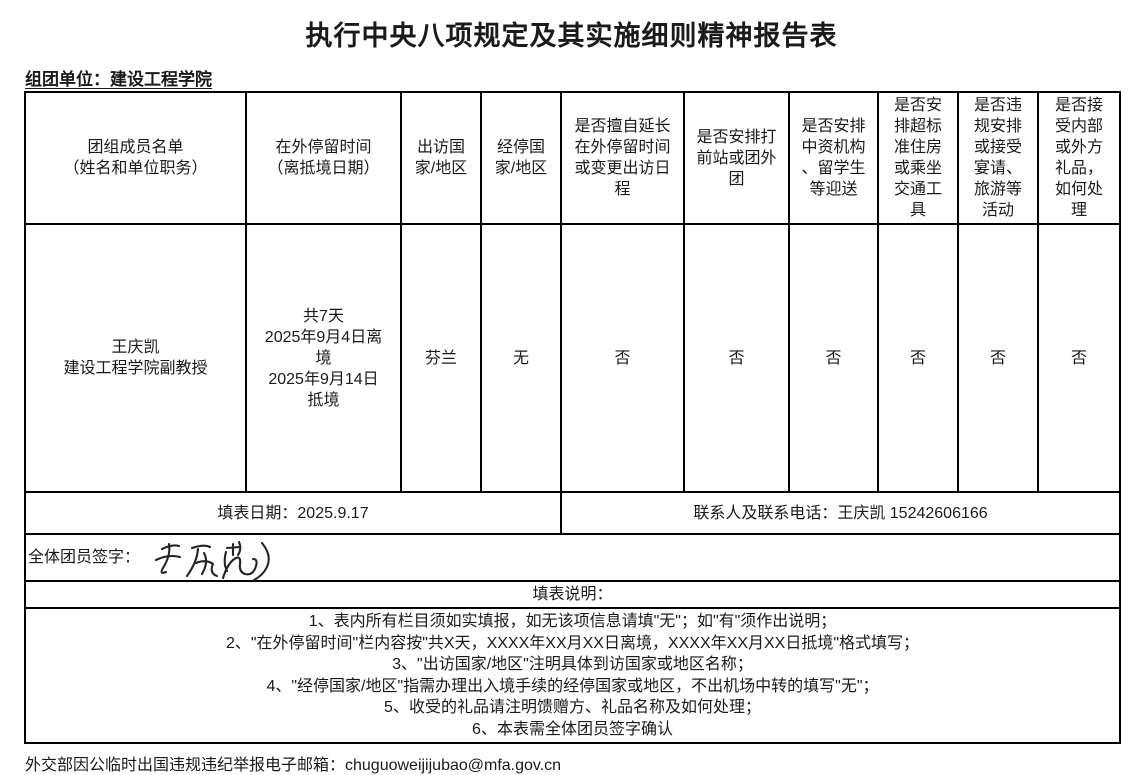  What do you see at coordinates (212, 560) in the screenshot?
I see `signature-image` at bounding box center [212, 560].